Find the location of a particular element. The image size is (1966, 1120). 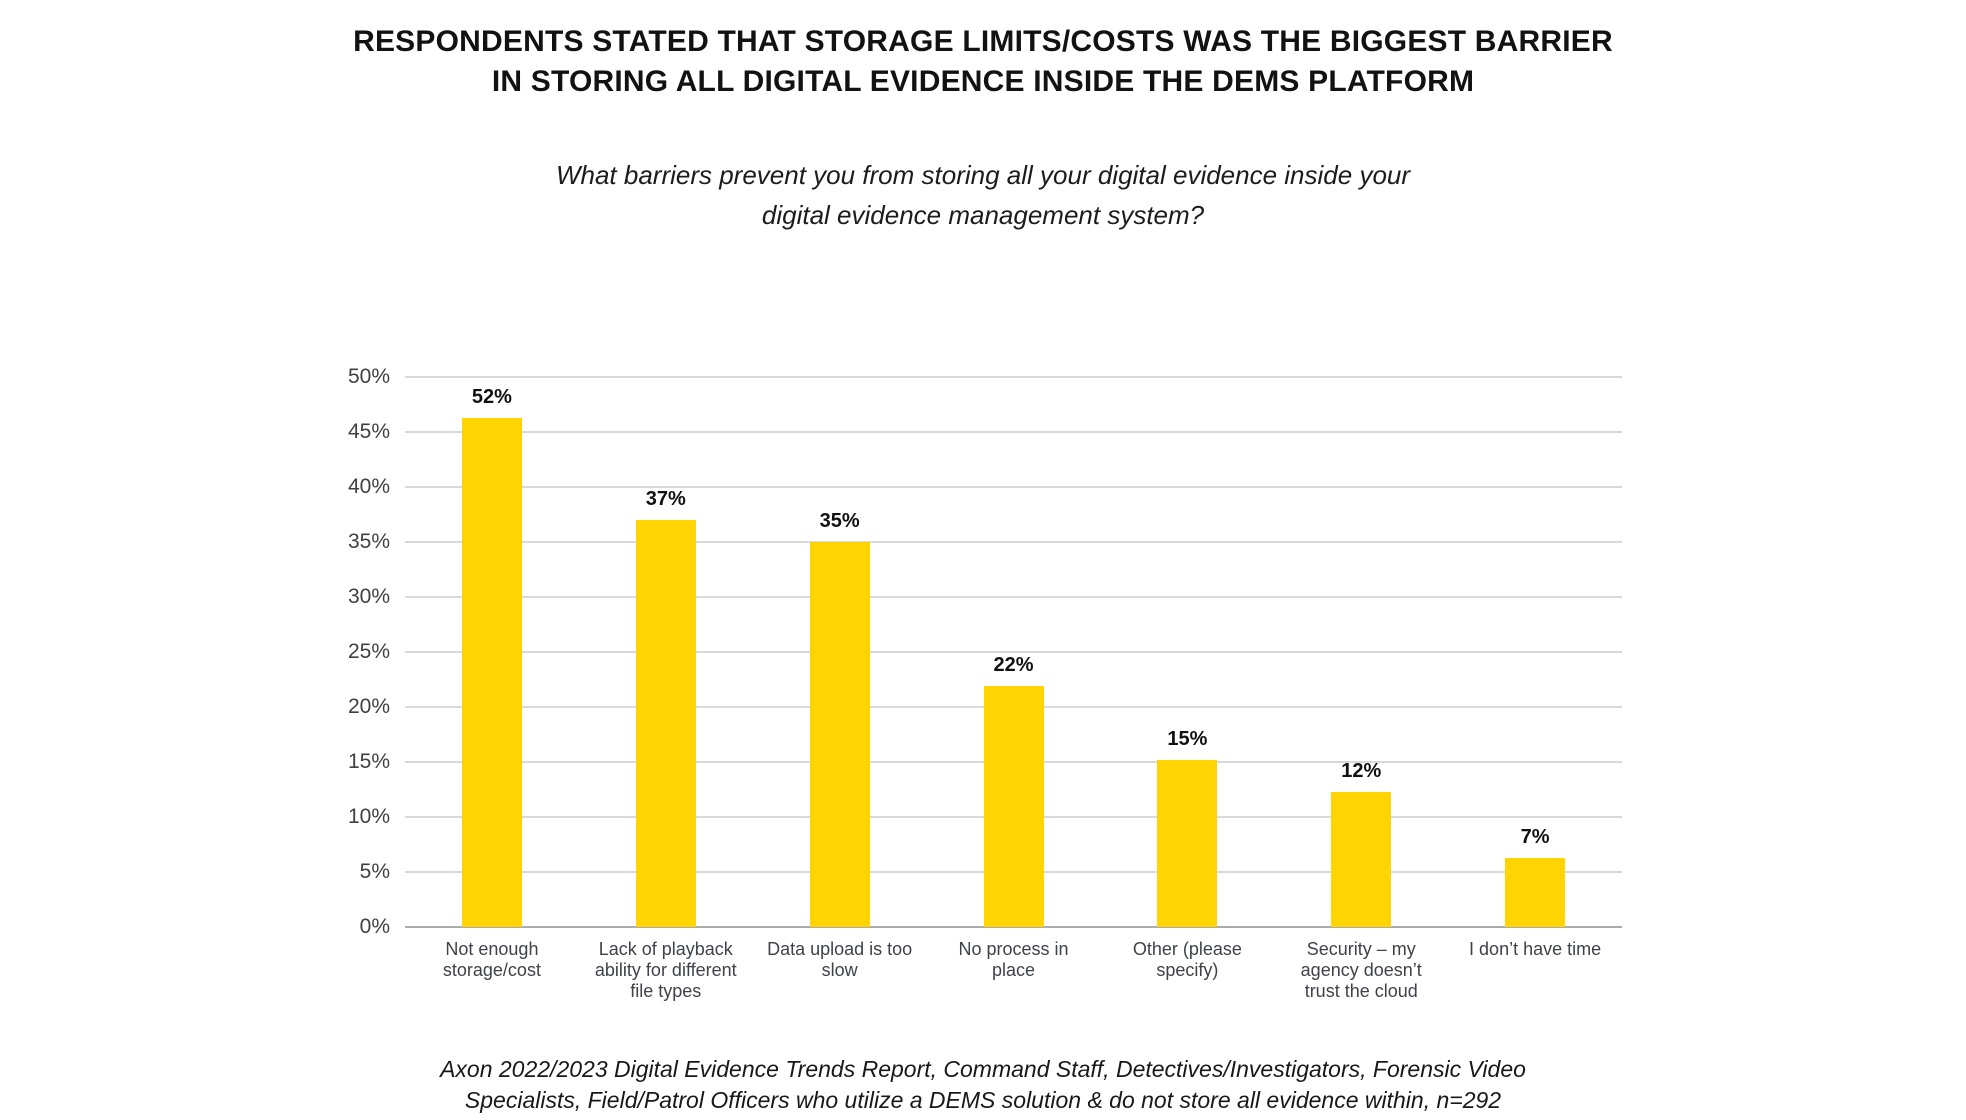

y-axis-tick-label: 0% is located at coordinates (374, 926).